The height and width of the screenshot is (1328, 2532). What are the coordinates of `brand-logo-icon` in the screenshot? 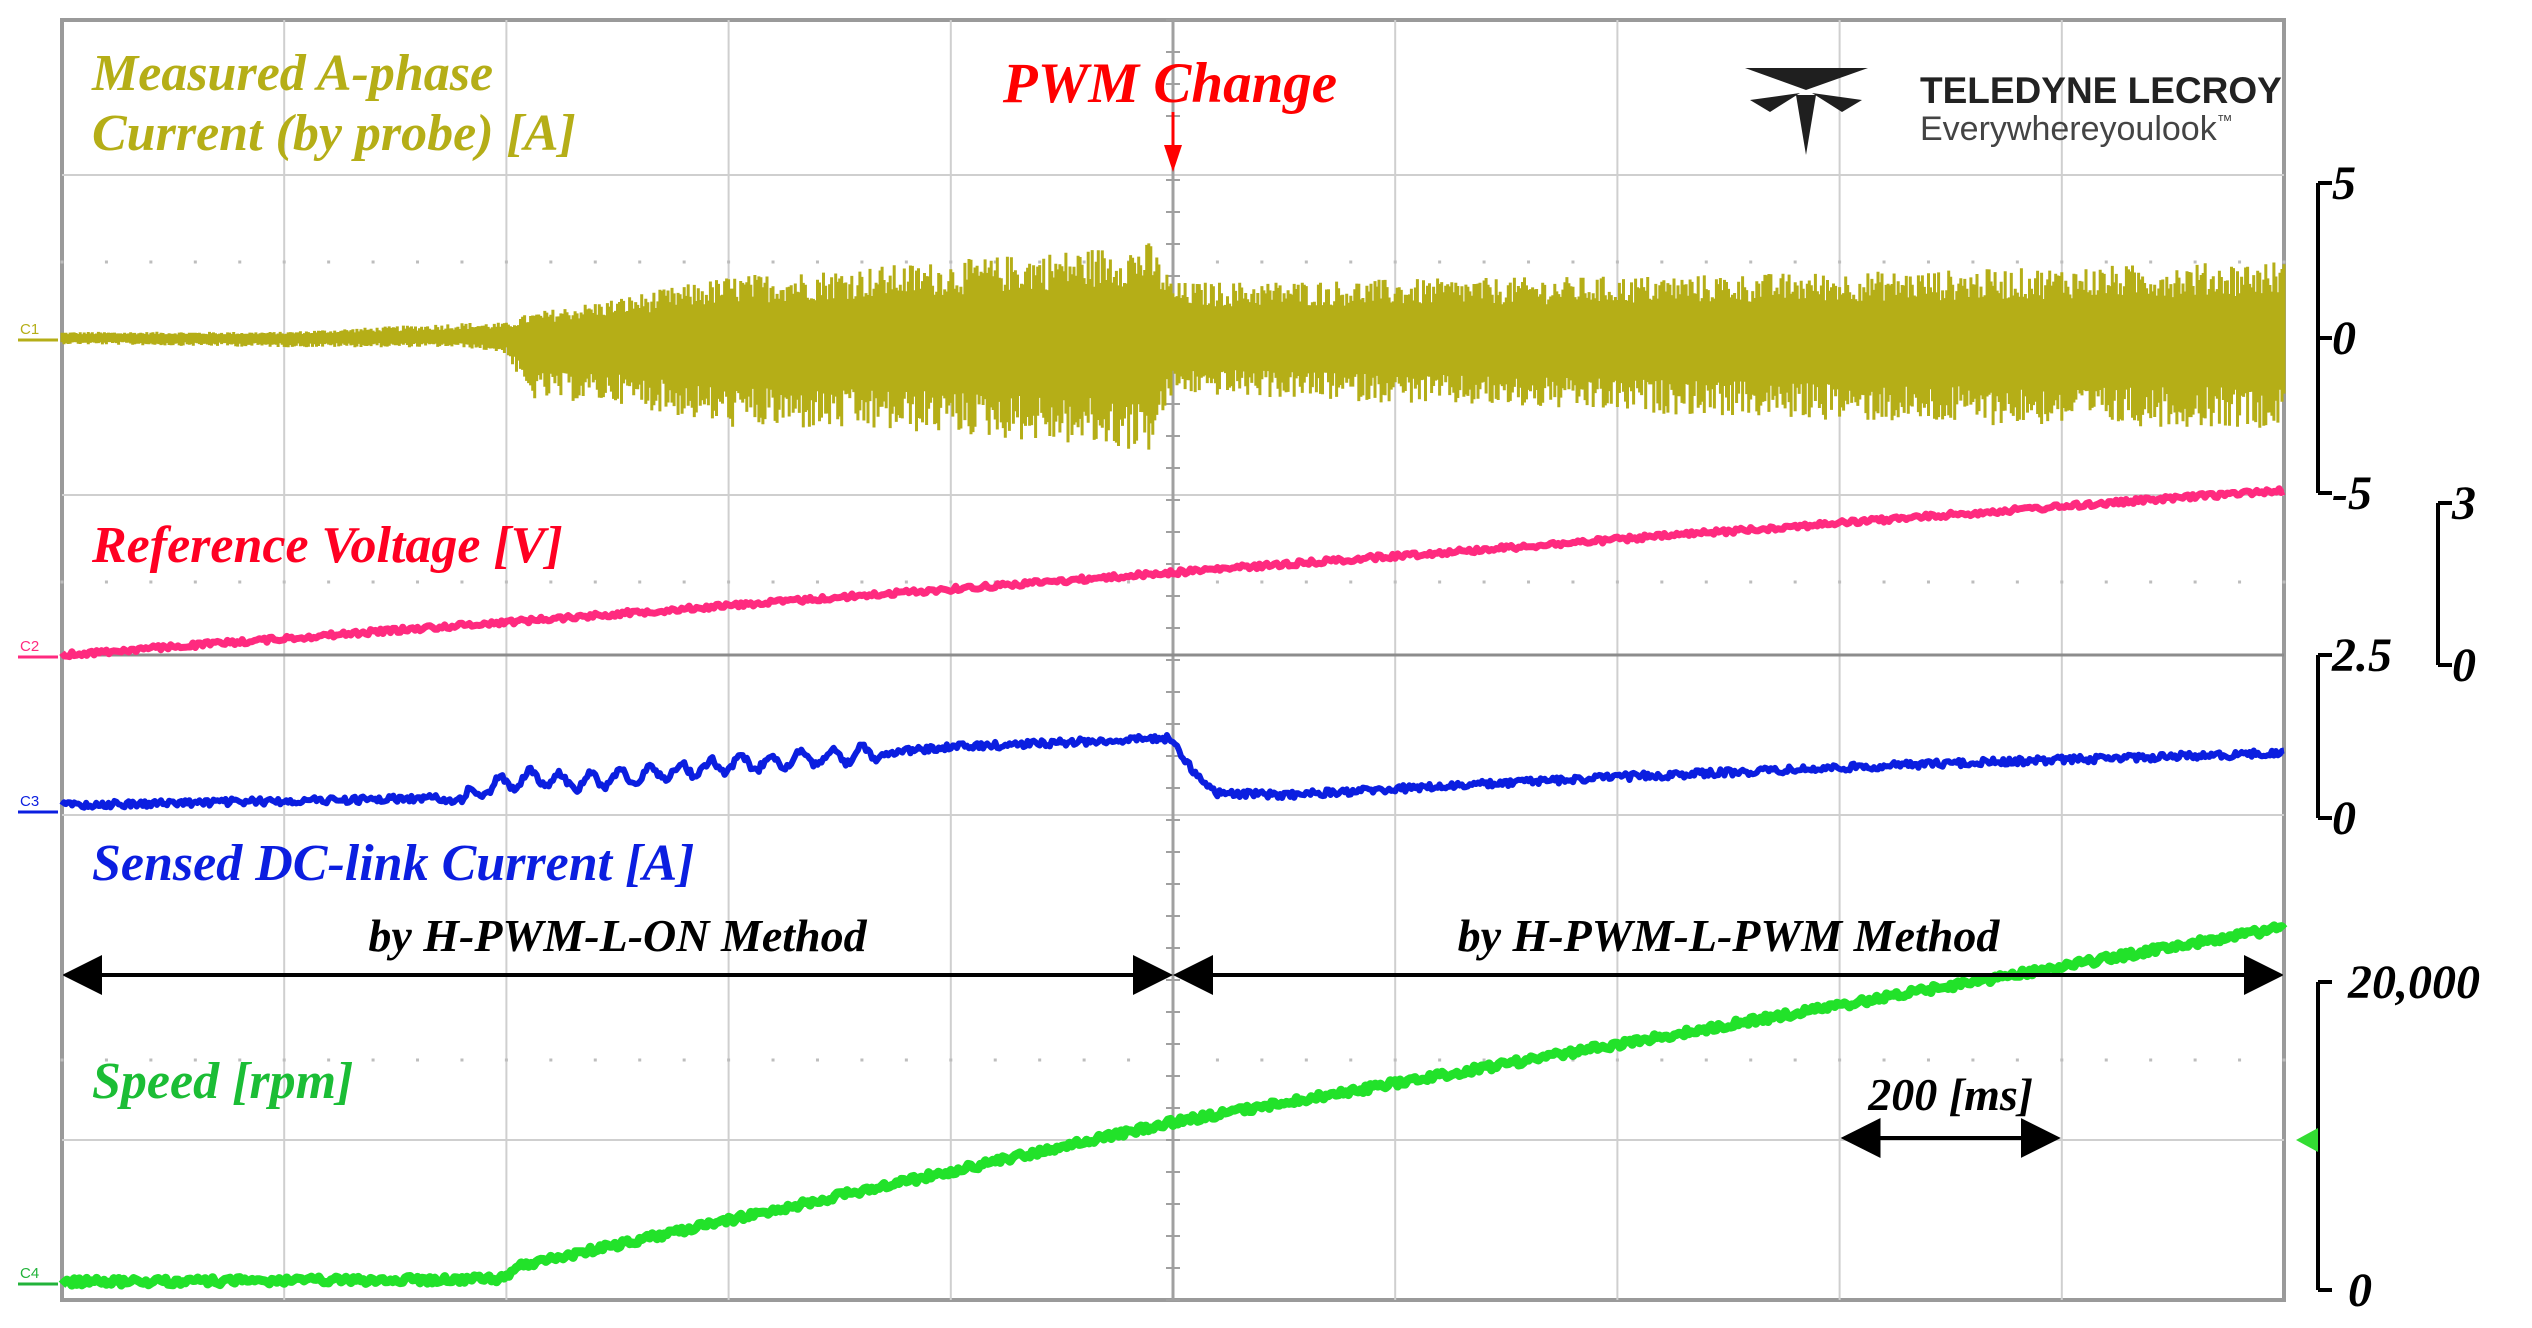 It's located at (1806, 79).